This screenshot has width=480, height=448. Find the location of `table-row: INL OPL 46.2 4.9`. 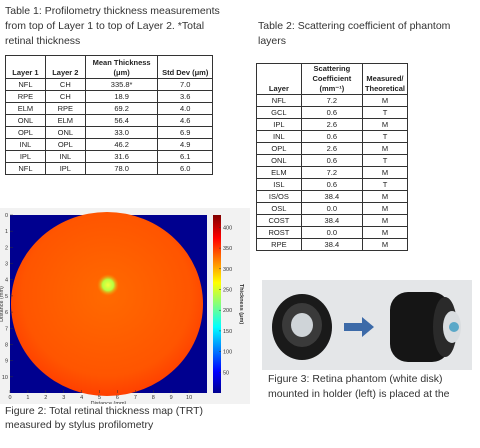

table-row: INL OPL 46.2 4.9 is located at coordinates (109, 144).